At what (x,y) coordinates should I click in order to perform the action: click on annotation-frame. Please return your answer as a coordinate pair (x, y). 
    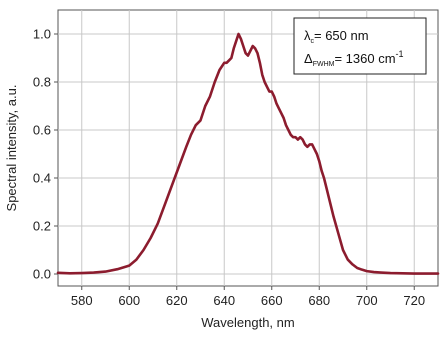
    Looking at the image, I should click on (360, 46).